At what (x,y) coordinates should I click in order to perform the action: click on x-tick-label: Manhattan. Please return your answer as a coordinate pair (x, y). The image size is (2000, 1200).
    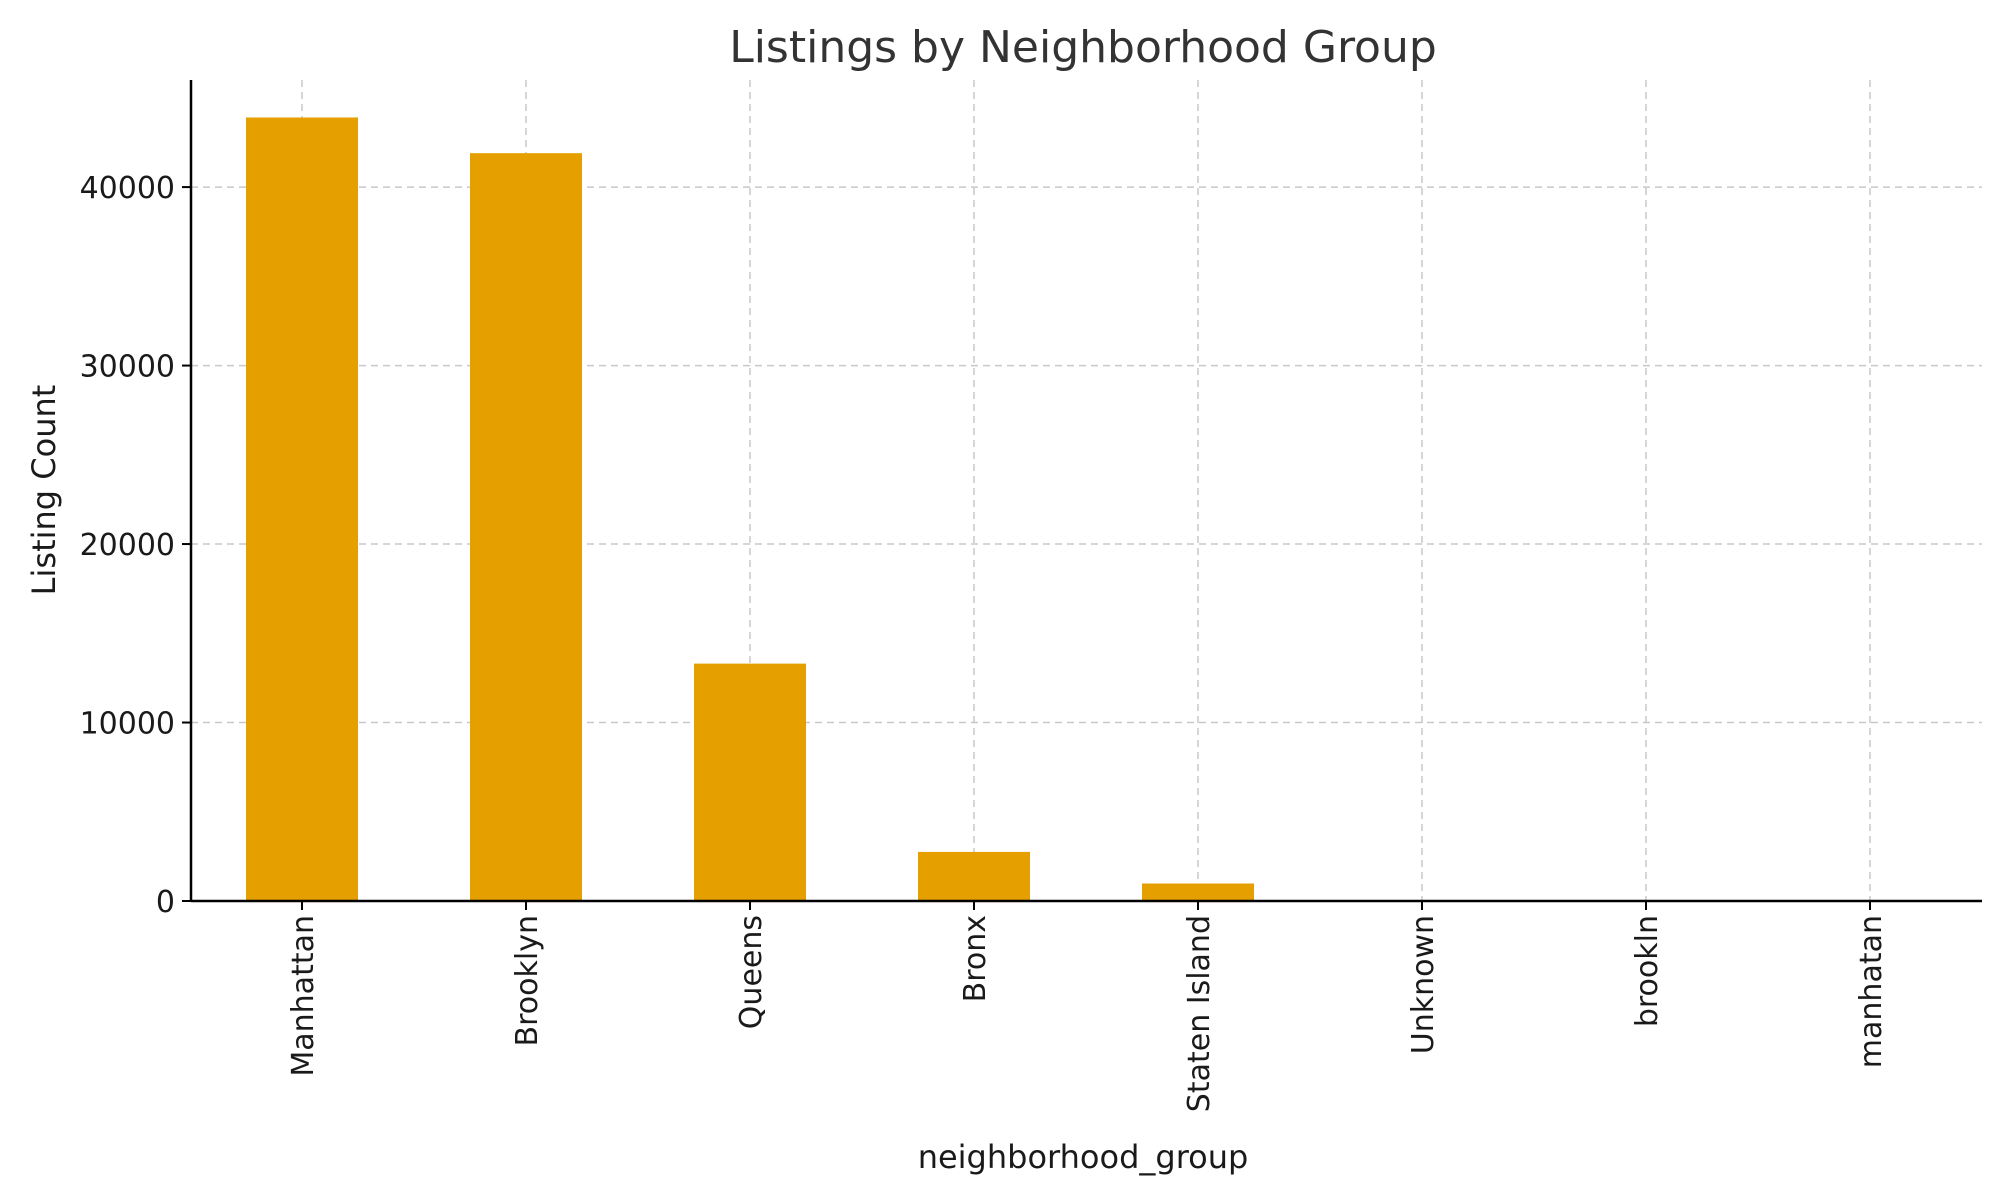
    Looking at the image, I should click on (303, 996).